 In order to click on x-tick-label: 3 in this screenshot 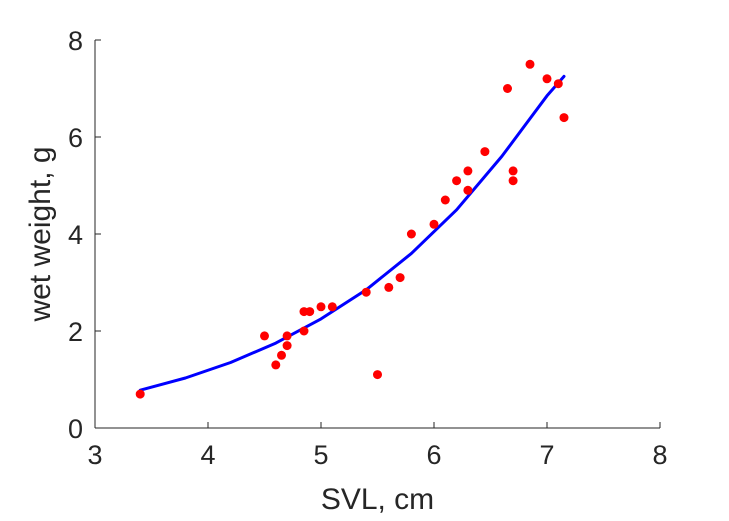, I will do `click(94, 455)`.